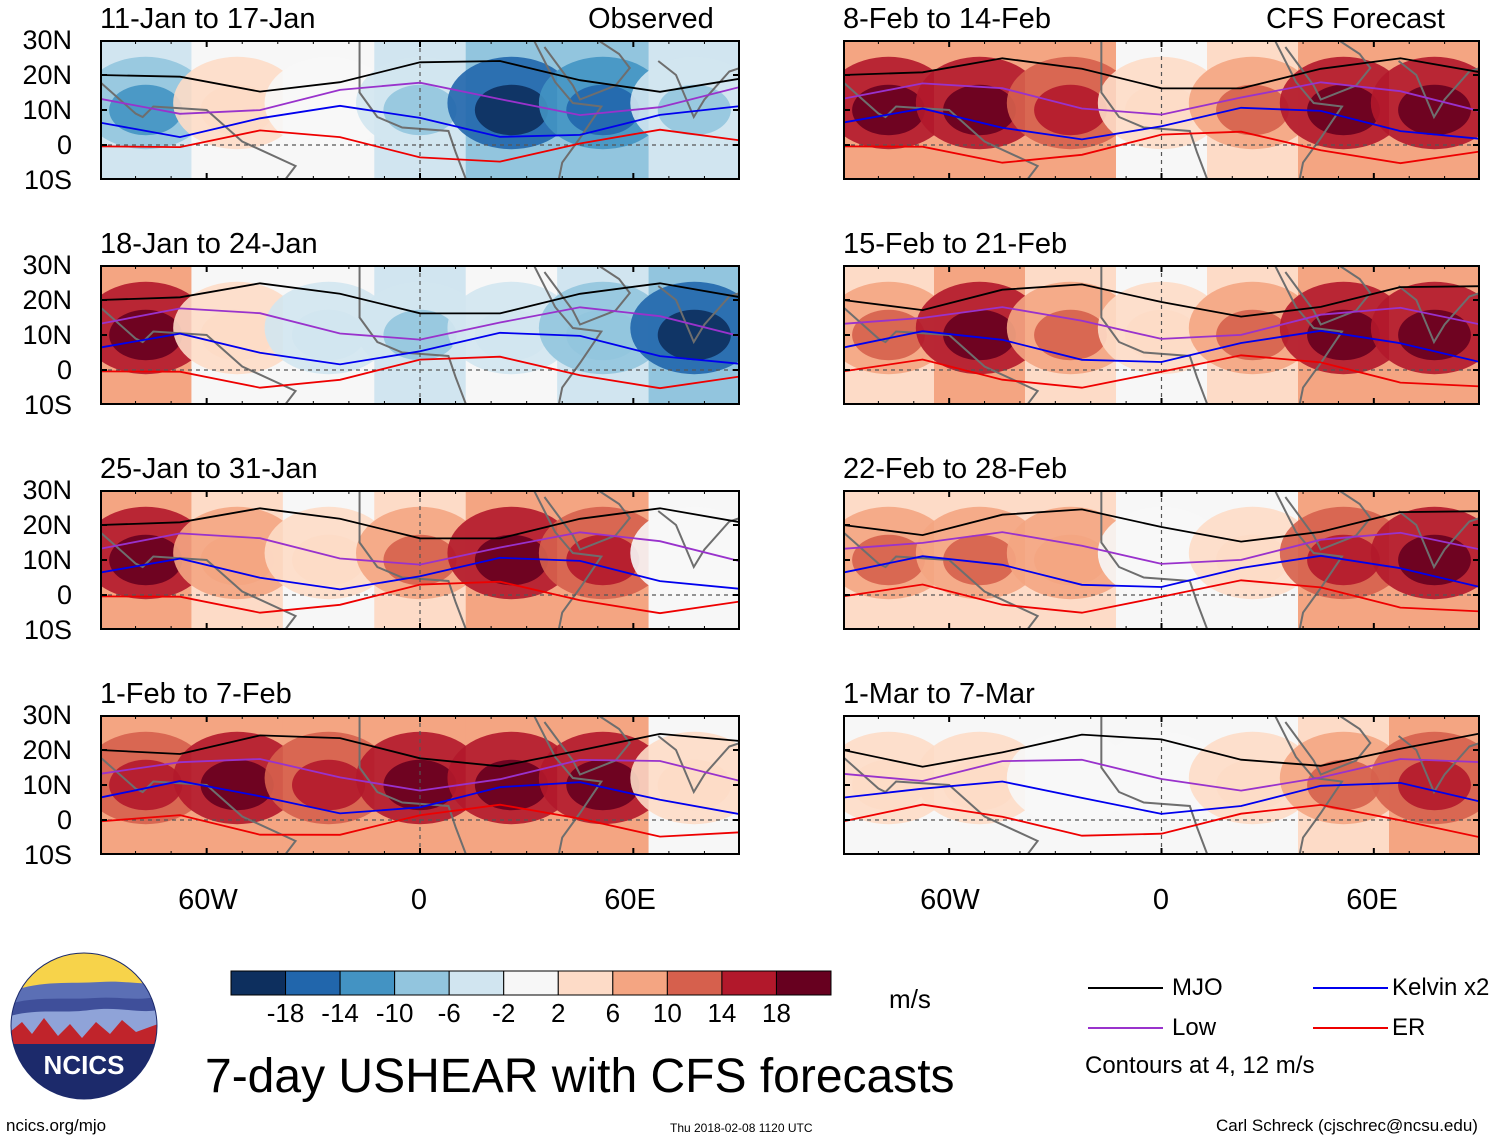 This screenshot has width=1510, height=1142. Describe the element at coordinates (47, 715) in the screenshot. I see `lat-label-30n-row4: 30N` at that location.